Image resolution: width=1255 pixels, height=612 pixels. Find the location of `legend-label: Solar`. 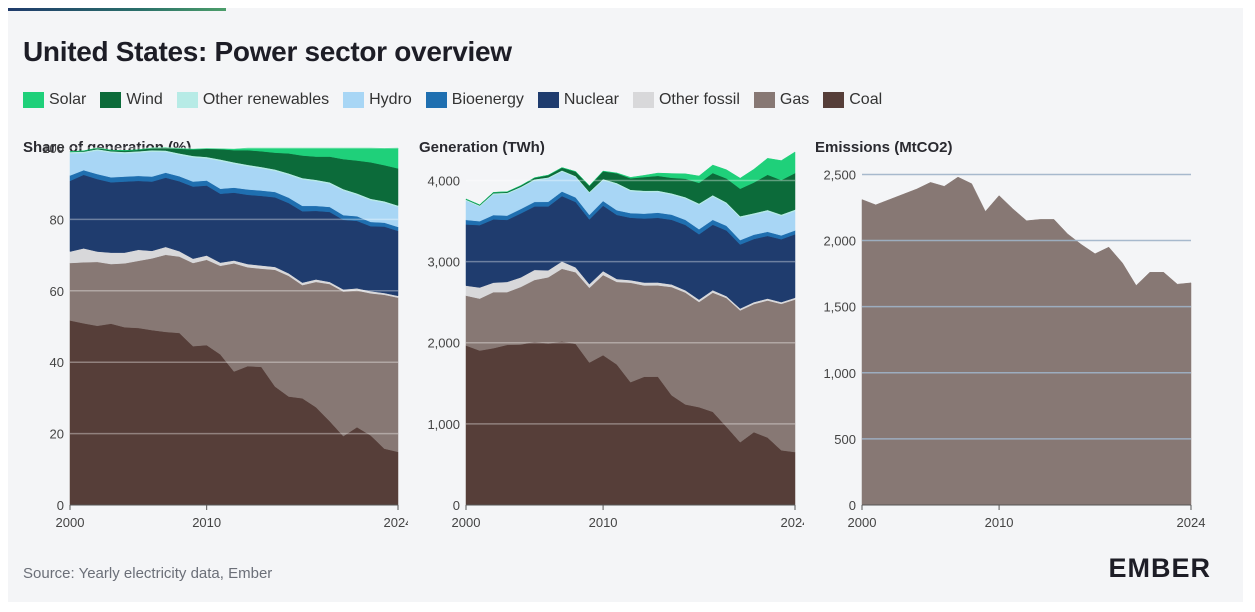

legend-label: Solar is located at coordinates (68, 99).